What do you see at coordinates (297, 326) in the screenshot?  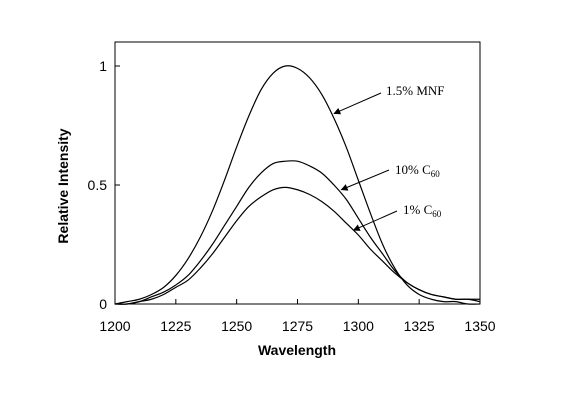 I see `x-tick-label: 1275` at bounding box center [297, 326].